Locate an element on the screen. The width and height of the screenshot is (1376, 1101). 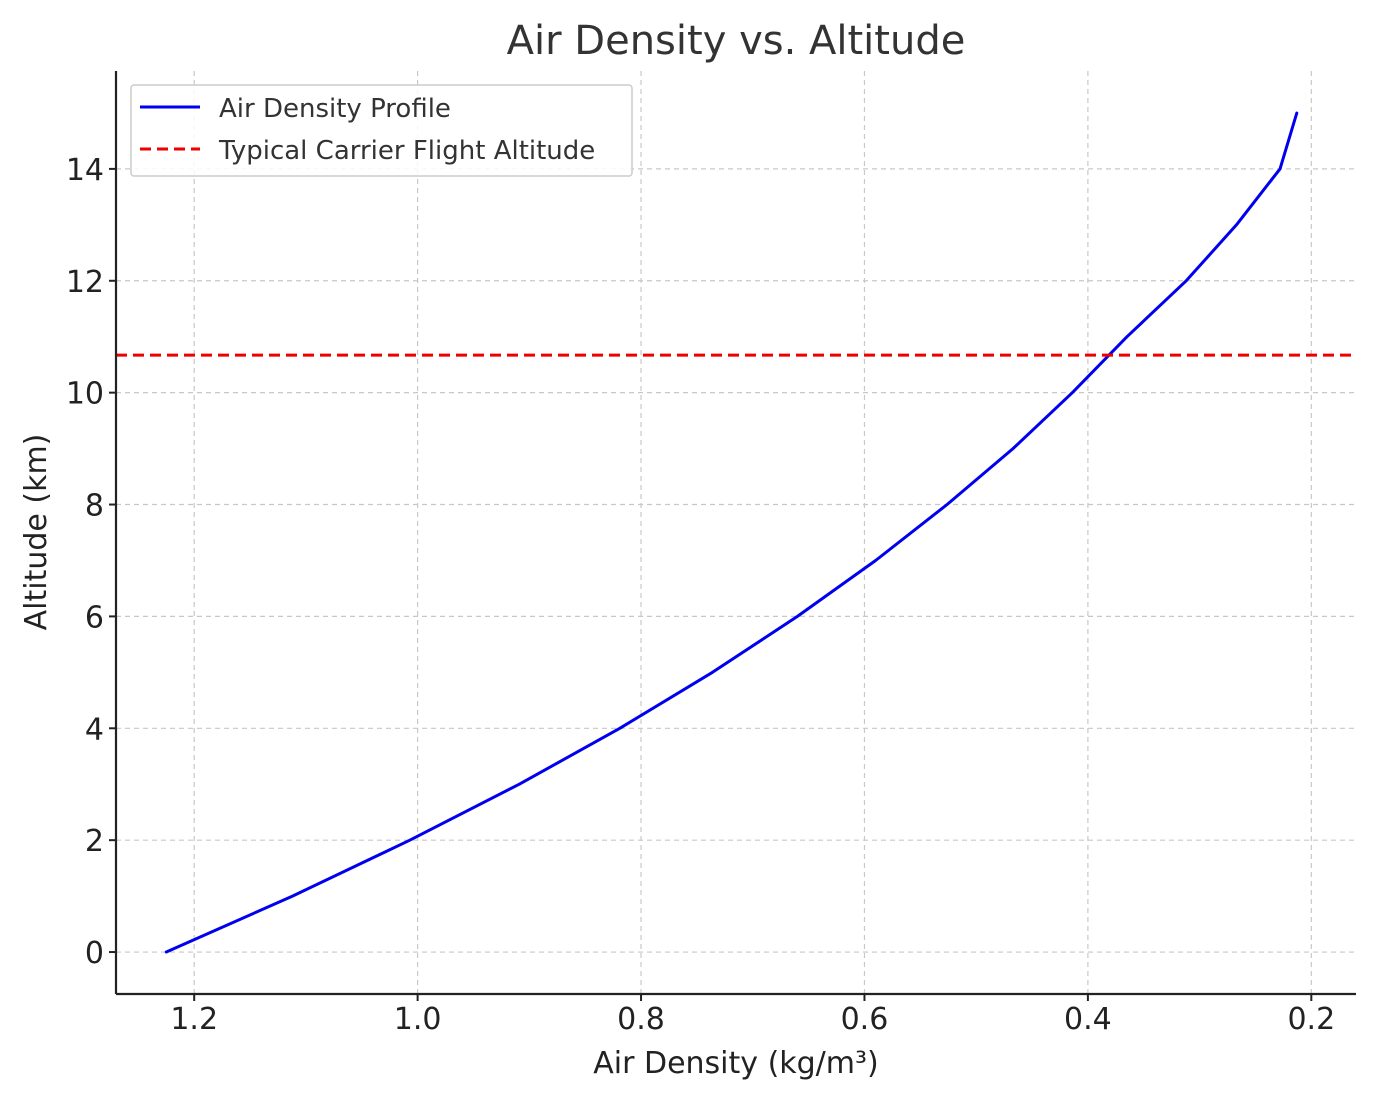
y-tick-label: 2 is located at coordinates (94, 841).